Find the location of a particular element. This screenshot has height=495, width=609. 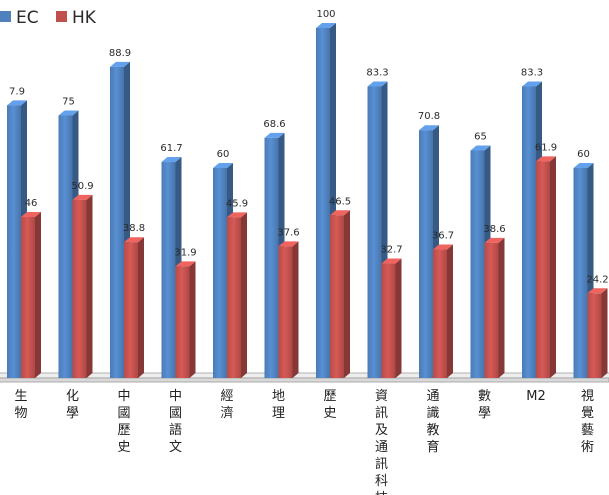

value-label-hk-0: 46 is located at coordinates (31, 203).